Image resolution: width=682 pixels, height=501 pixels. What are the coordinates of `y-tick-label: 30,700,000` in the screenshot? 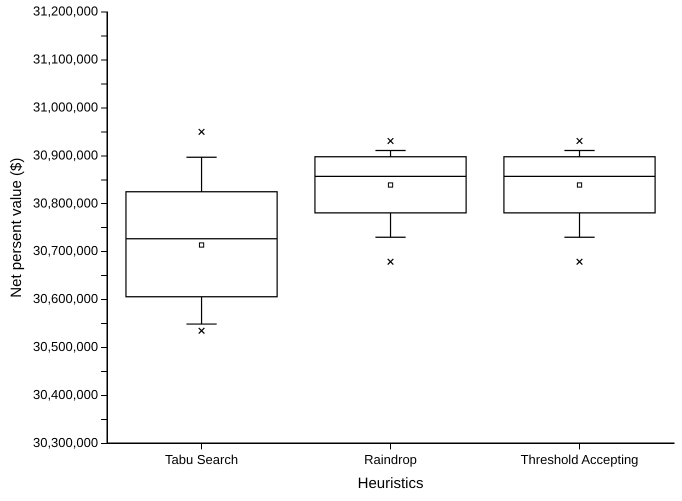 It's located at (65, 250).